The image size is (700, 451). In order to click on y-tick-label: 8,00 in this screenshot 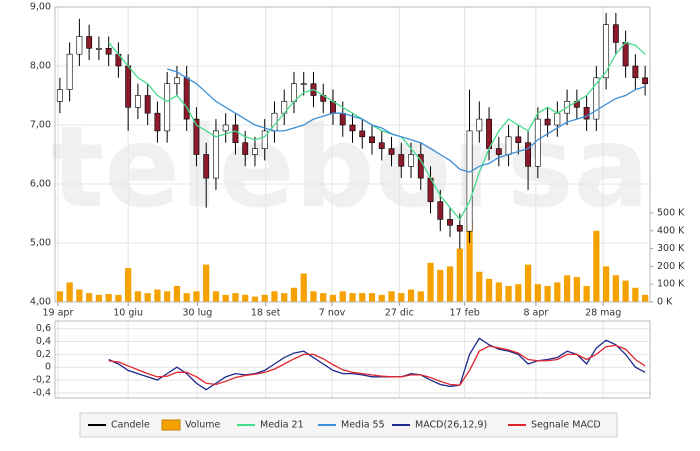, I will do `click(40, 66)`.